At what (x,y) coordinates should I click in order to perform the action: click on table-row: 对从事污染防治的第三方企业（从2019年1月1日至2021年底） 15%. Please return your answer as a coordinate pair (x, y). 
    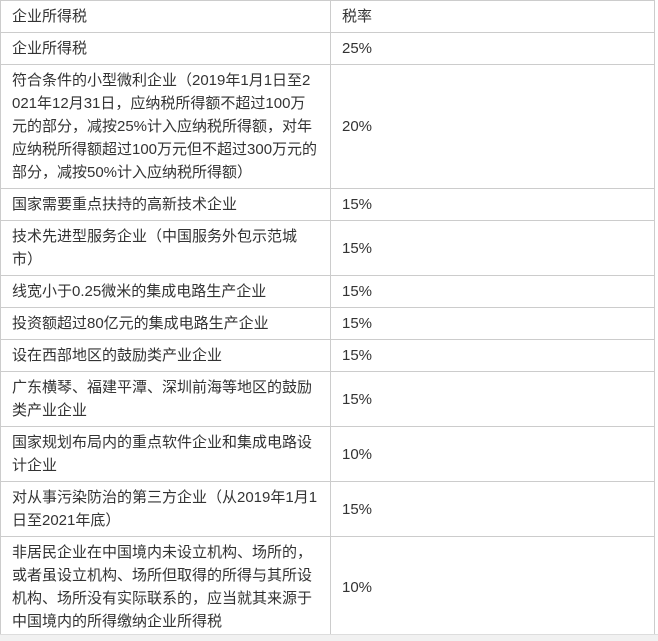
    Looking at the image, I should click on (327, 509).